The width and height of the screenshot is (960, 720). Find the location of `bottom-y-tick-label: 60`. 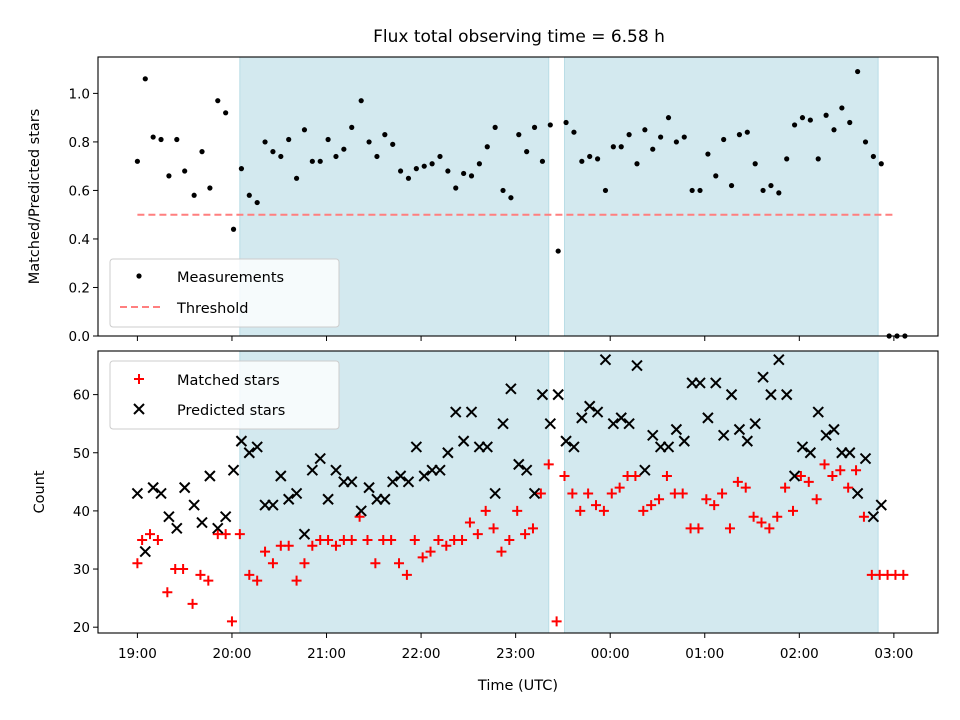

bottom-y-tick-label: 60 is located at coordinates (81, 396).